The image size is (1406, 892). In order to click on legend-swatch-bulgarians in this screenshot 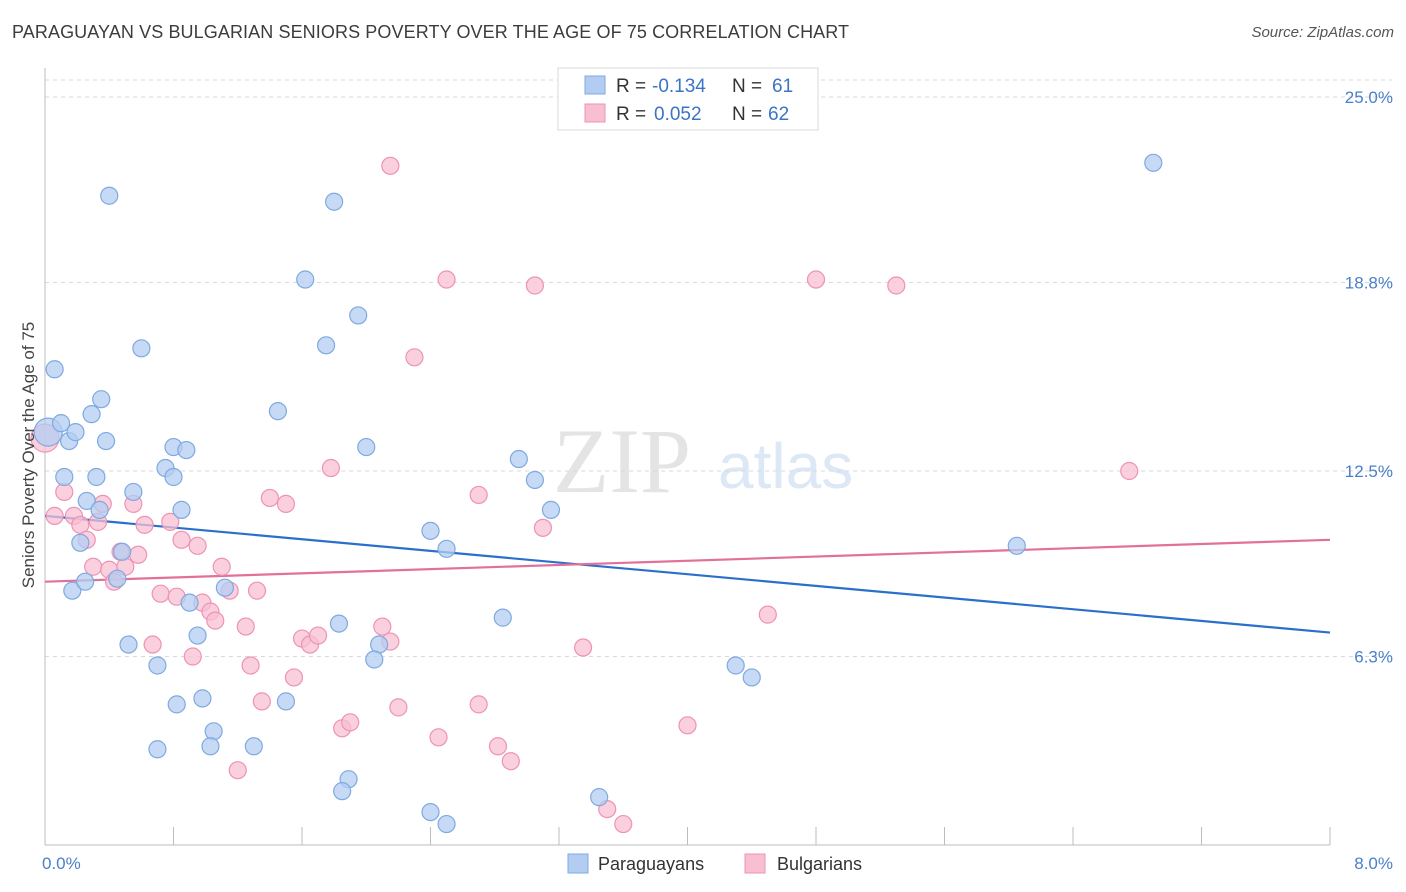, I will do `click(595, 113)`.